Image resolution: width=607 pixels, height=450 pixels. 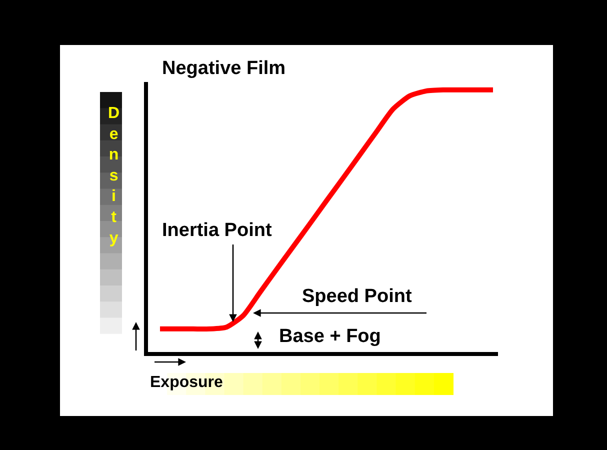 What do you see at coordinates (330, 336) in the screenshot?
I see `annotation: Base + Fog` at bounding box center [330, 336].